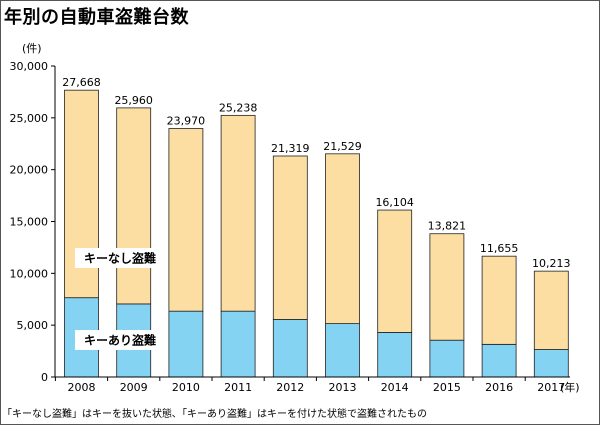  Describe the element at coordinates (81, 82) in the screenshot. I see `total-label-2008: 27,668` at that location.